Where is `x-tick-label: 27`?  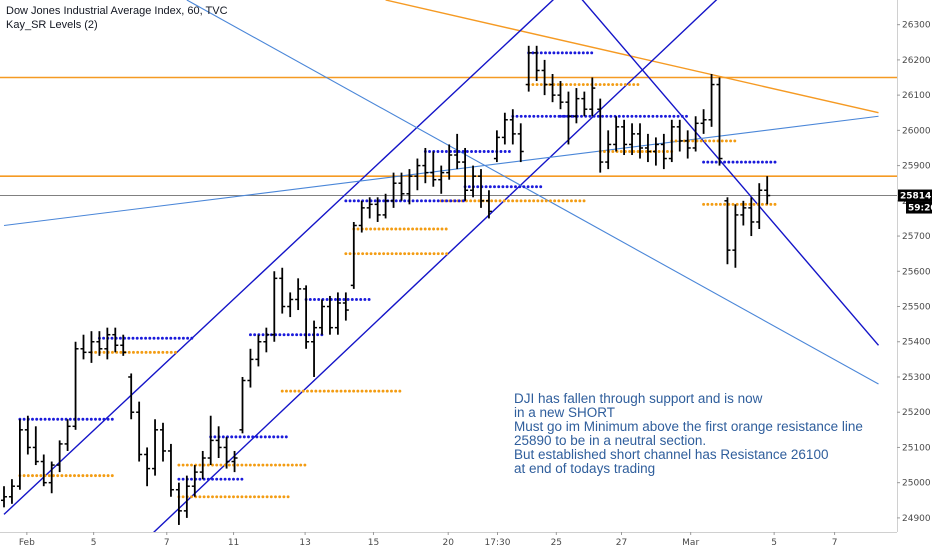 x-tick-label: 27 is located at coordinates (621, 543).